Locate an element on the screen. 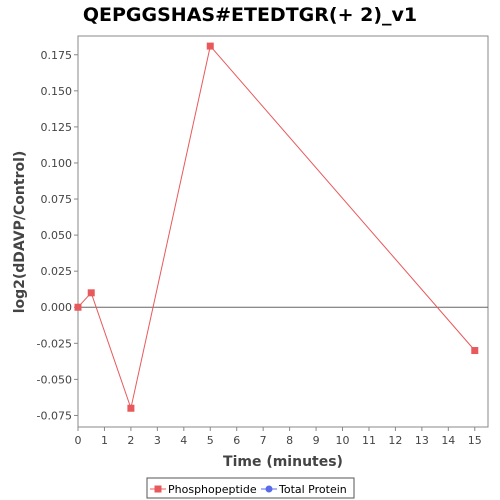  y-tick-label: -0.025 is located at coordinates (54, 343).